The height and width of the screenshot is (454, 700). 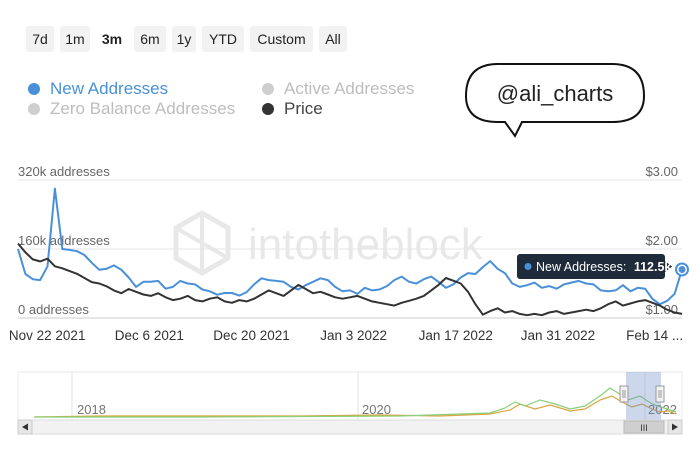 What do you see at coordinates (661, 309) in the screenshot?
I see `y-right-tick-label: $1.00` at bounding box center [661, 309].